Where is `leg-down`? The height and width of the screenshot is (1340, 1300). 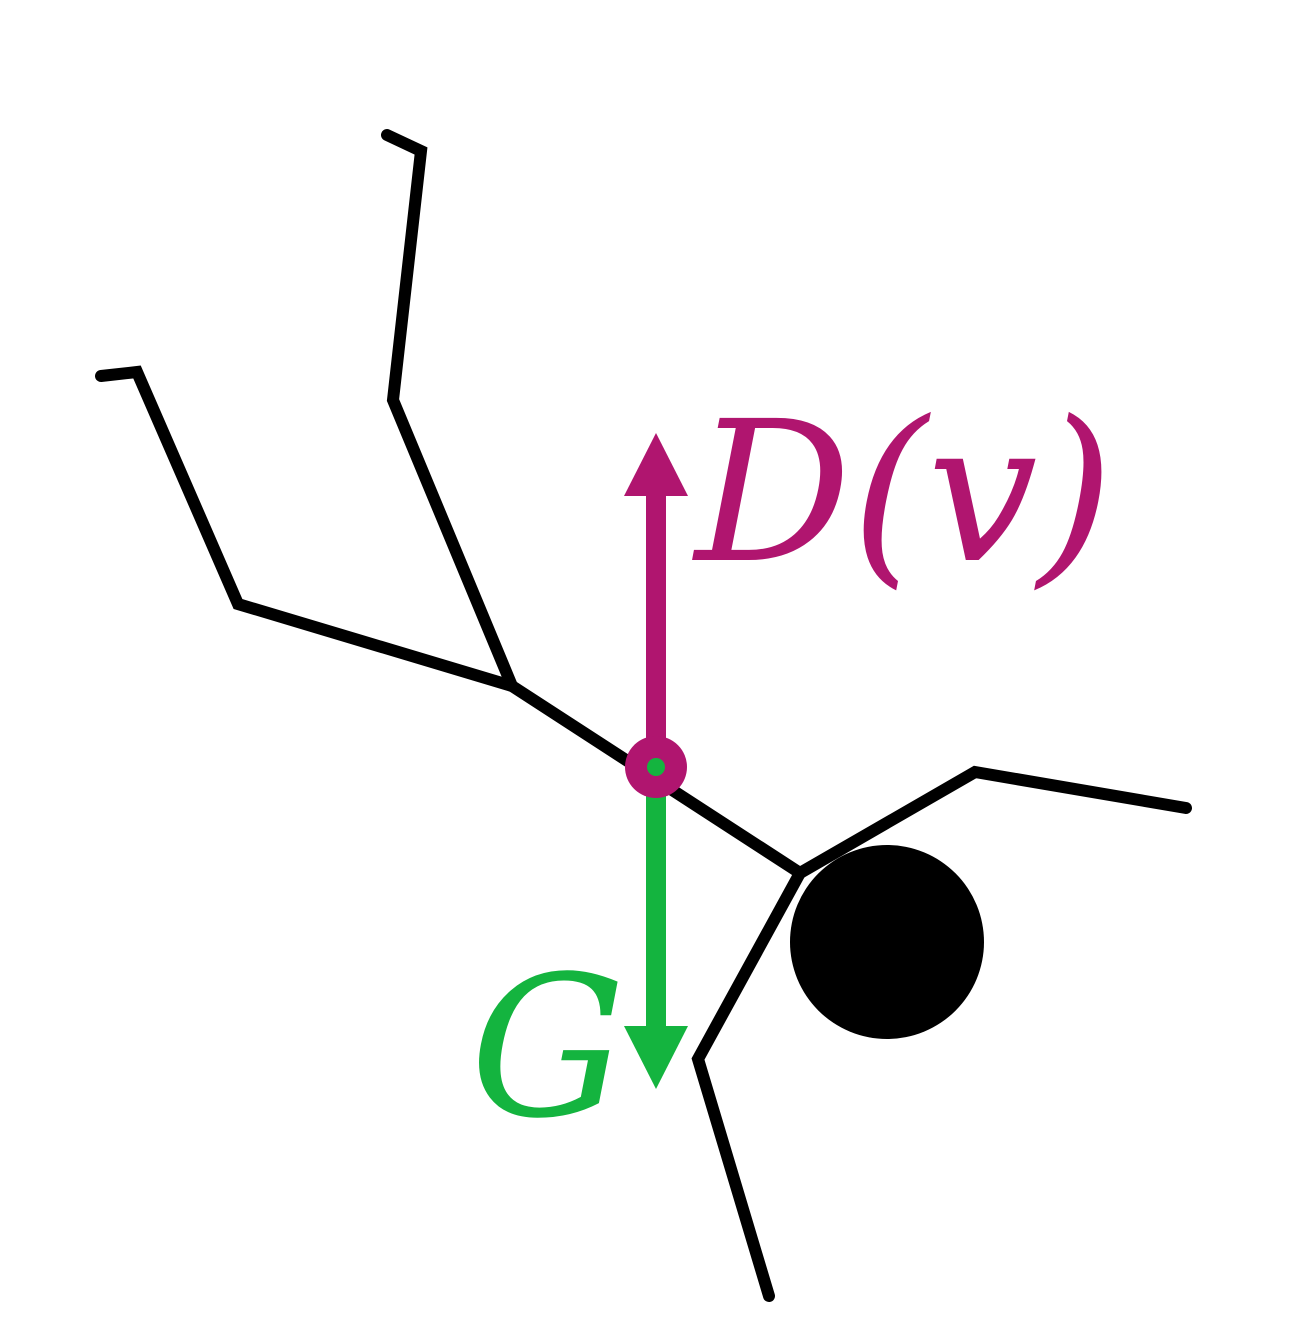 leg-down is located at coordinates (748, 1084).